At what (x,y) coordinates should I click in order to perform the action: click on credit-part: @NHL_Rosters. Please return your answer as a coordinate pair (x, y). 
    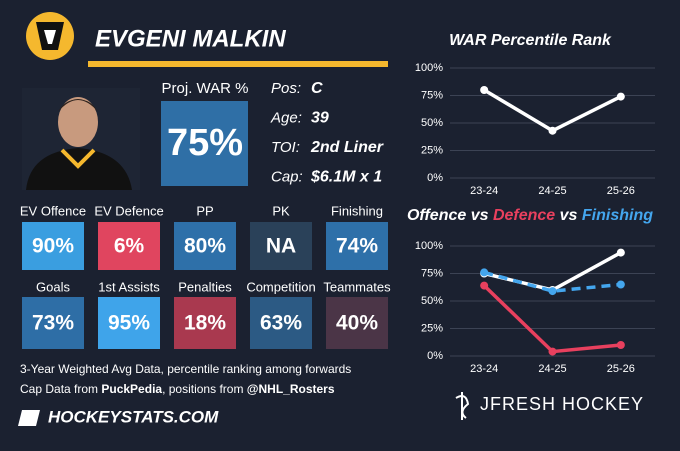
    Looking at the image, I should click on (291, 389).